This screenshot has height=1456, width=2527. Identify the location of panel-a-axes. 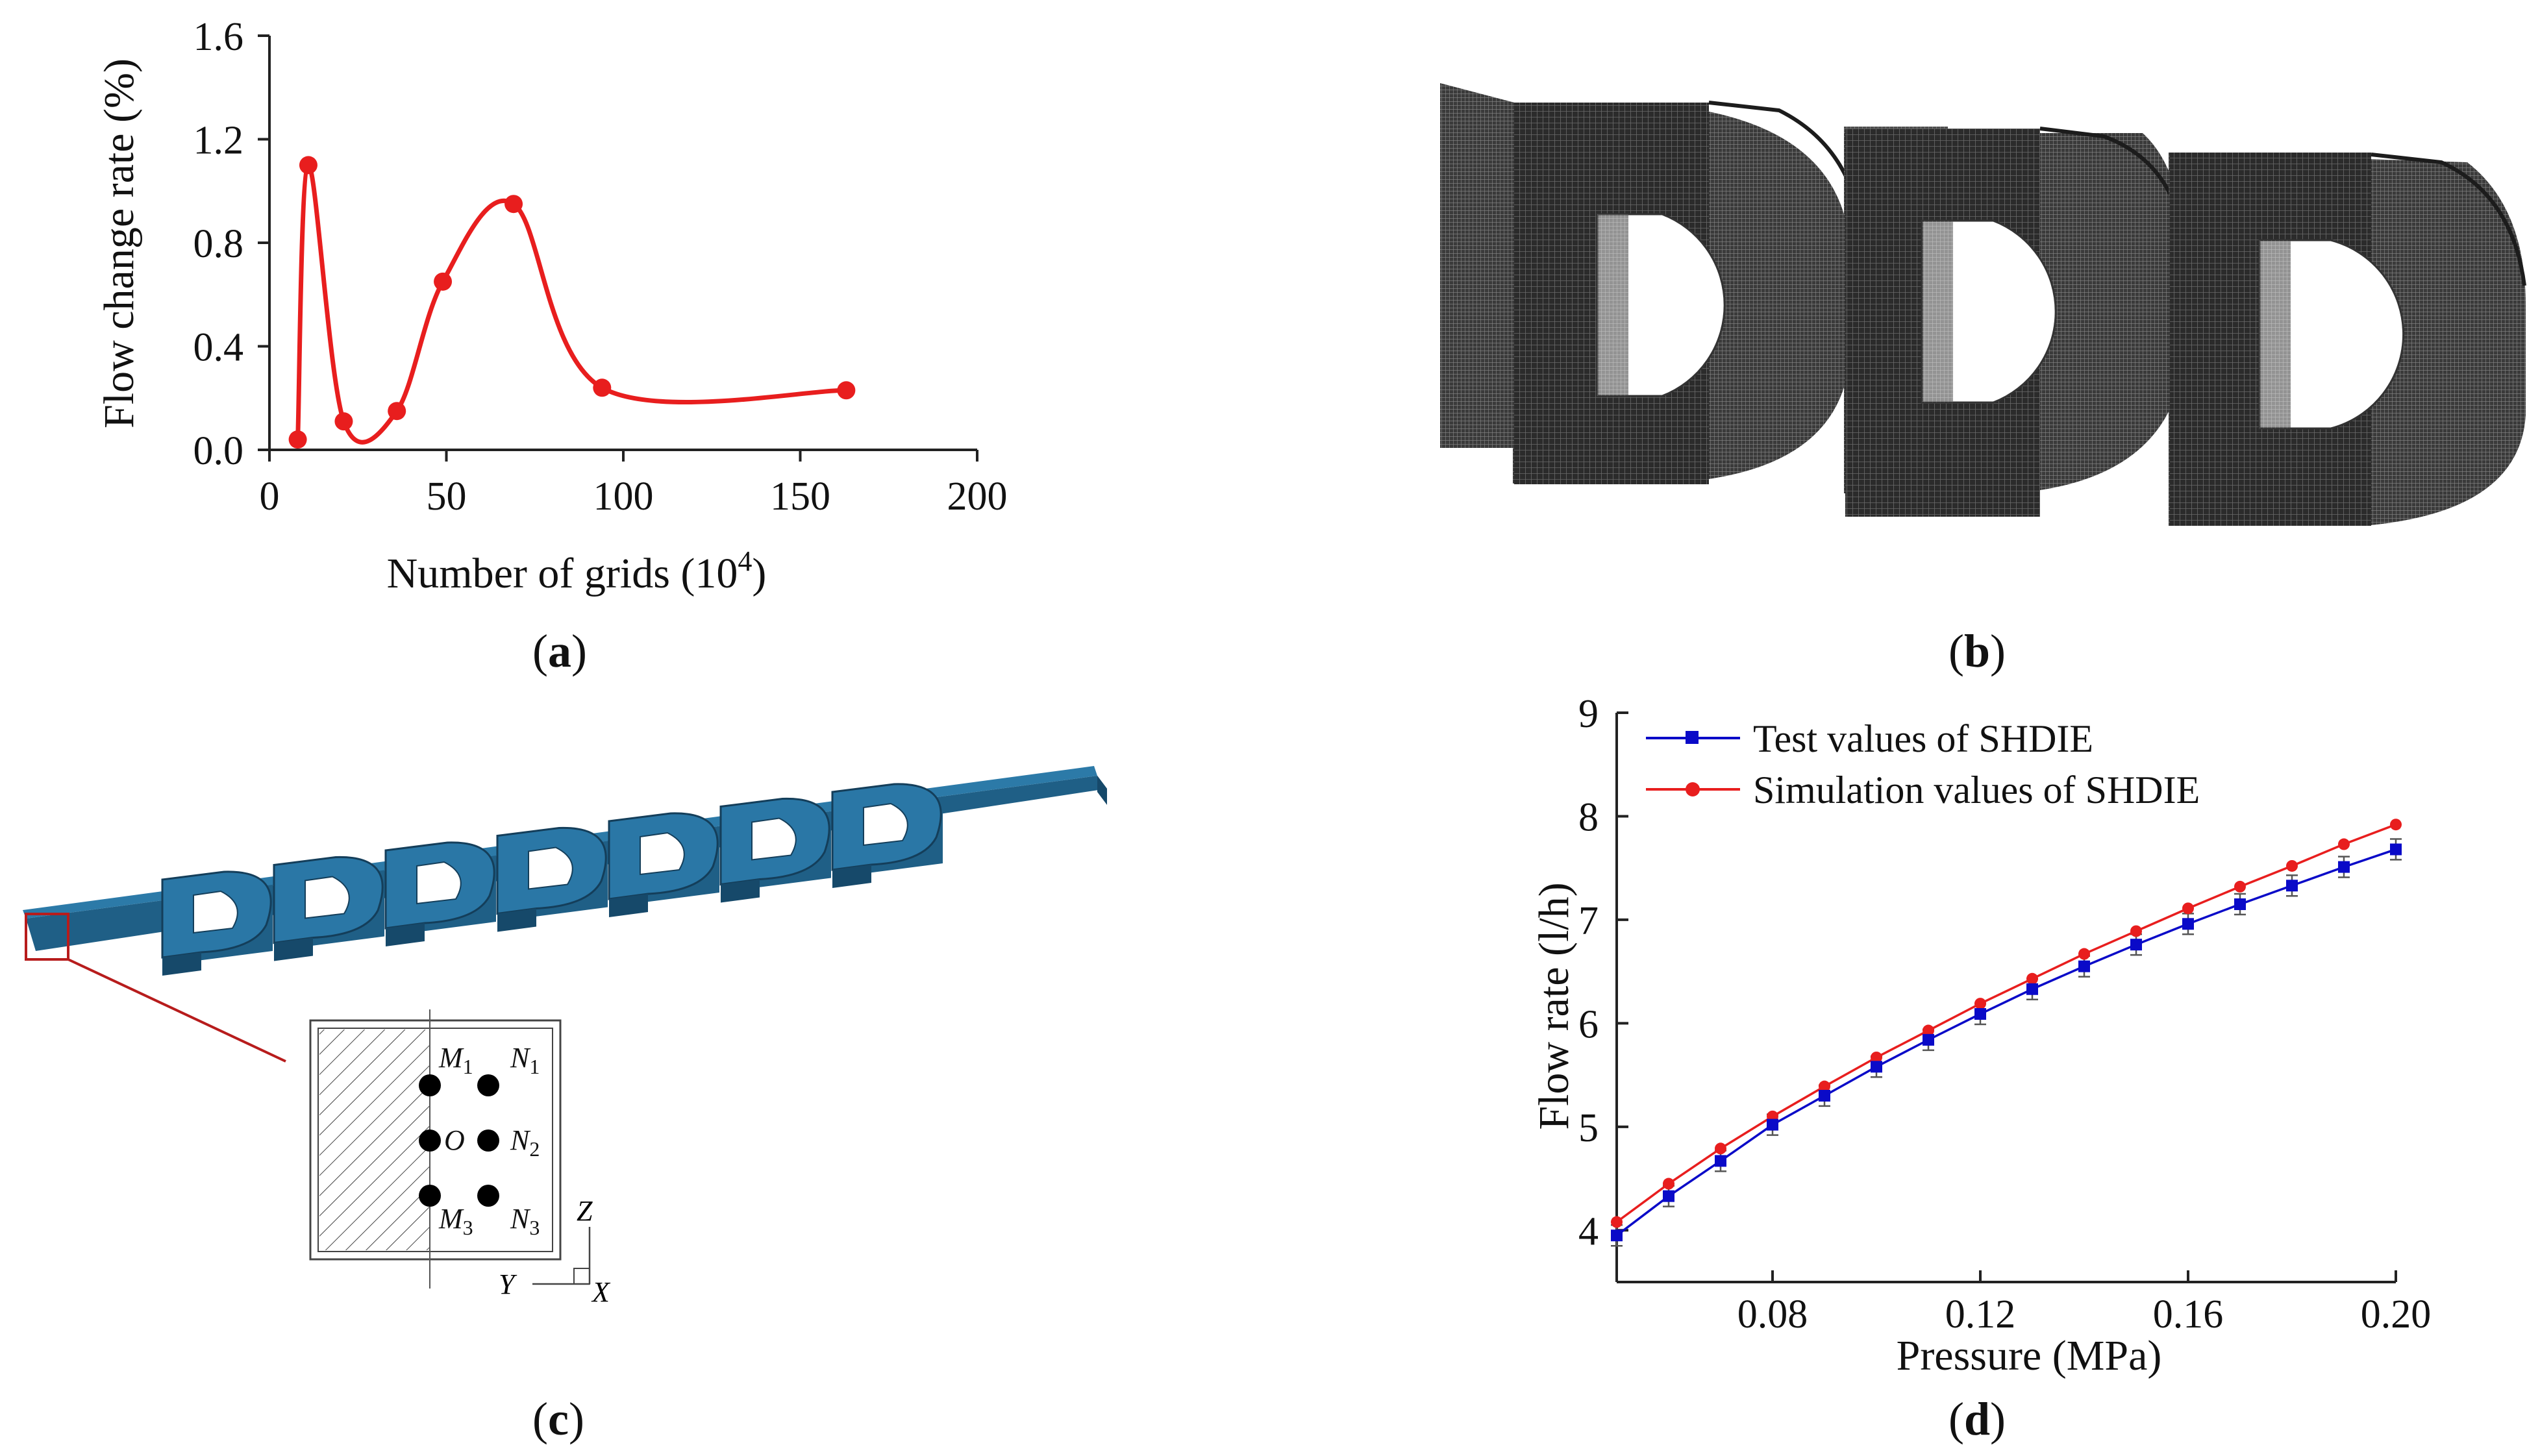
(622, 243).